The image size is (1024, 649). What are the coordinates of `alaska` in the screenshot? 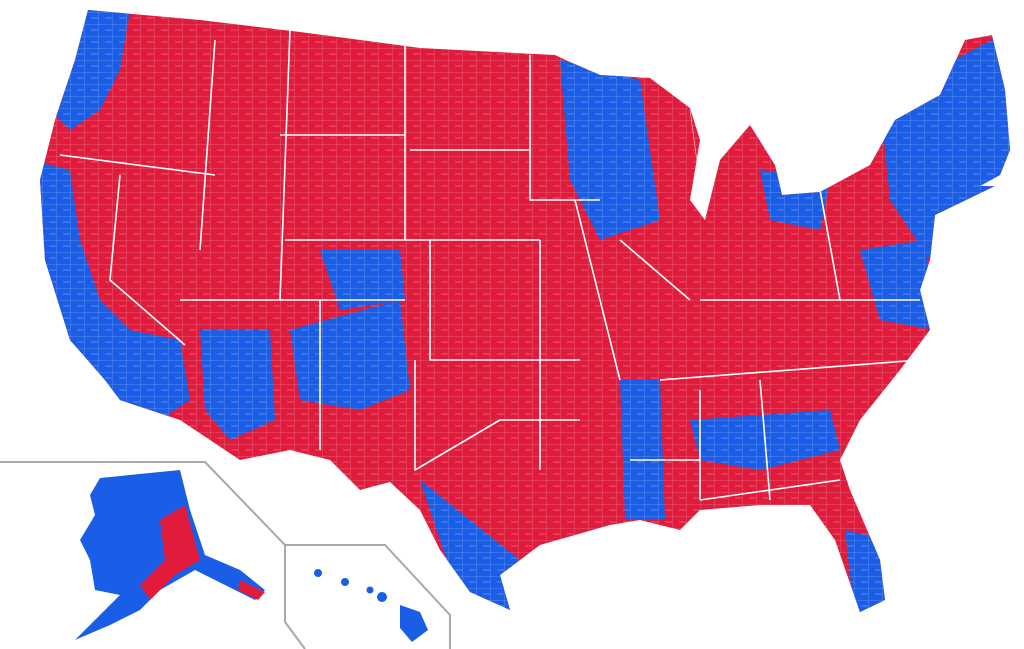 It's located at (170, 555).